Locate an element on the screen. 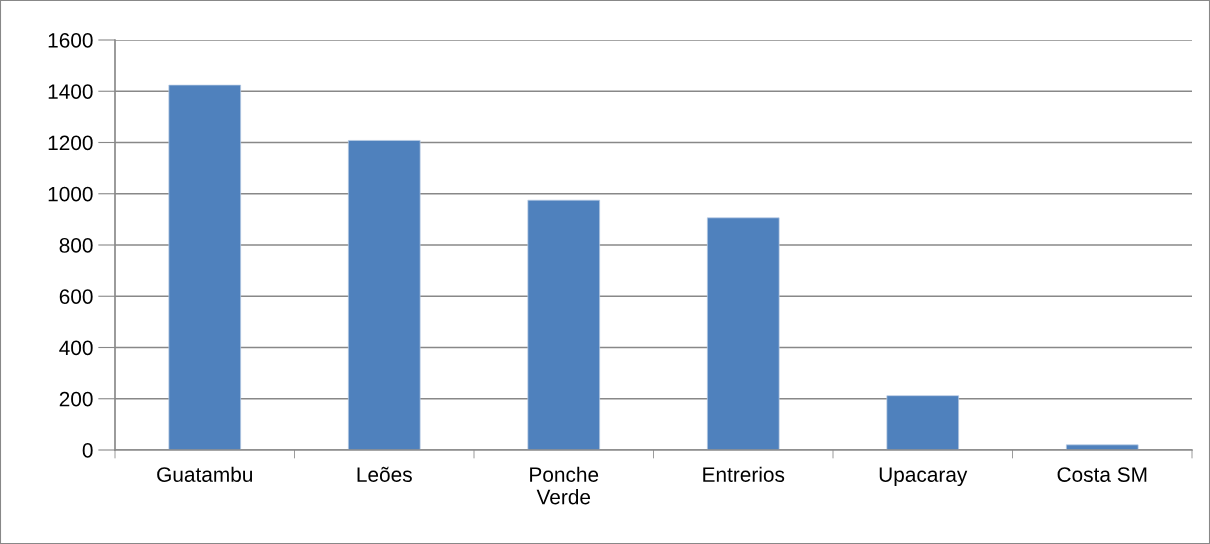 This screenshot has width=1210, height=544. y-tick-label: 800 is located at coordinates (76, 245).